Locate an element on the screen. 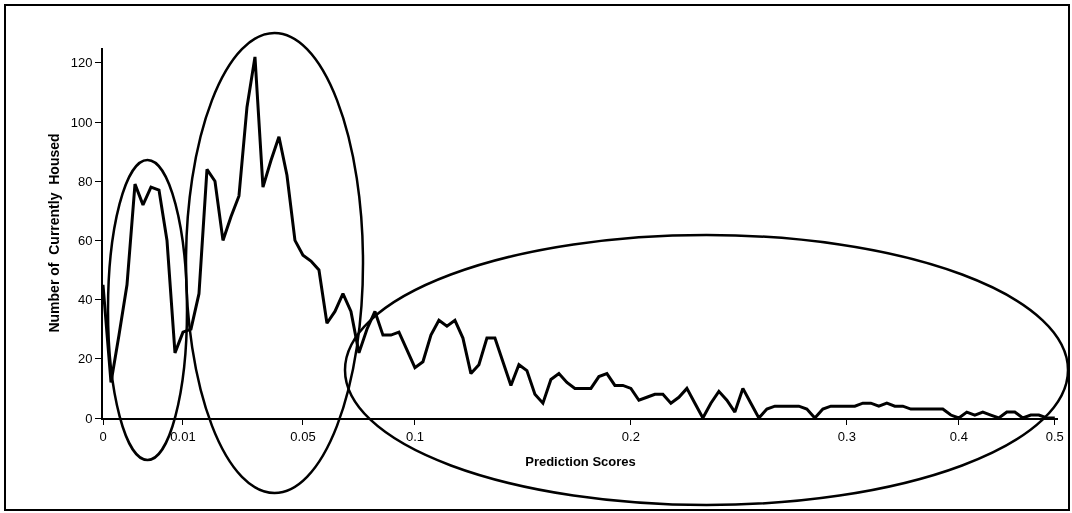 The width and height of the screenshot is (1072, 513). y-tick-label: 80 is located at coordinates (85, 181).